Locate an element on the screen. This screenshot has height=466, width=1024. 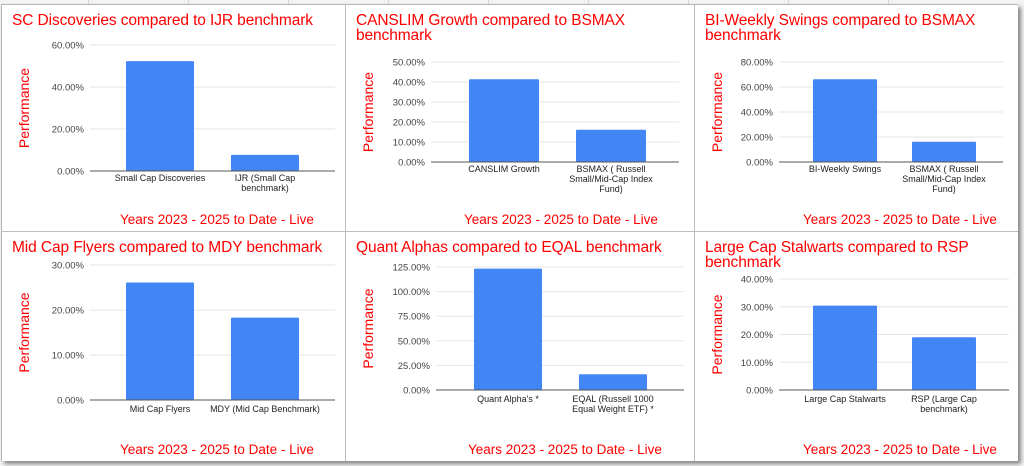
x-category-label: CANSLIM Growth is located at coordinates (504, 169).